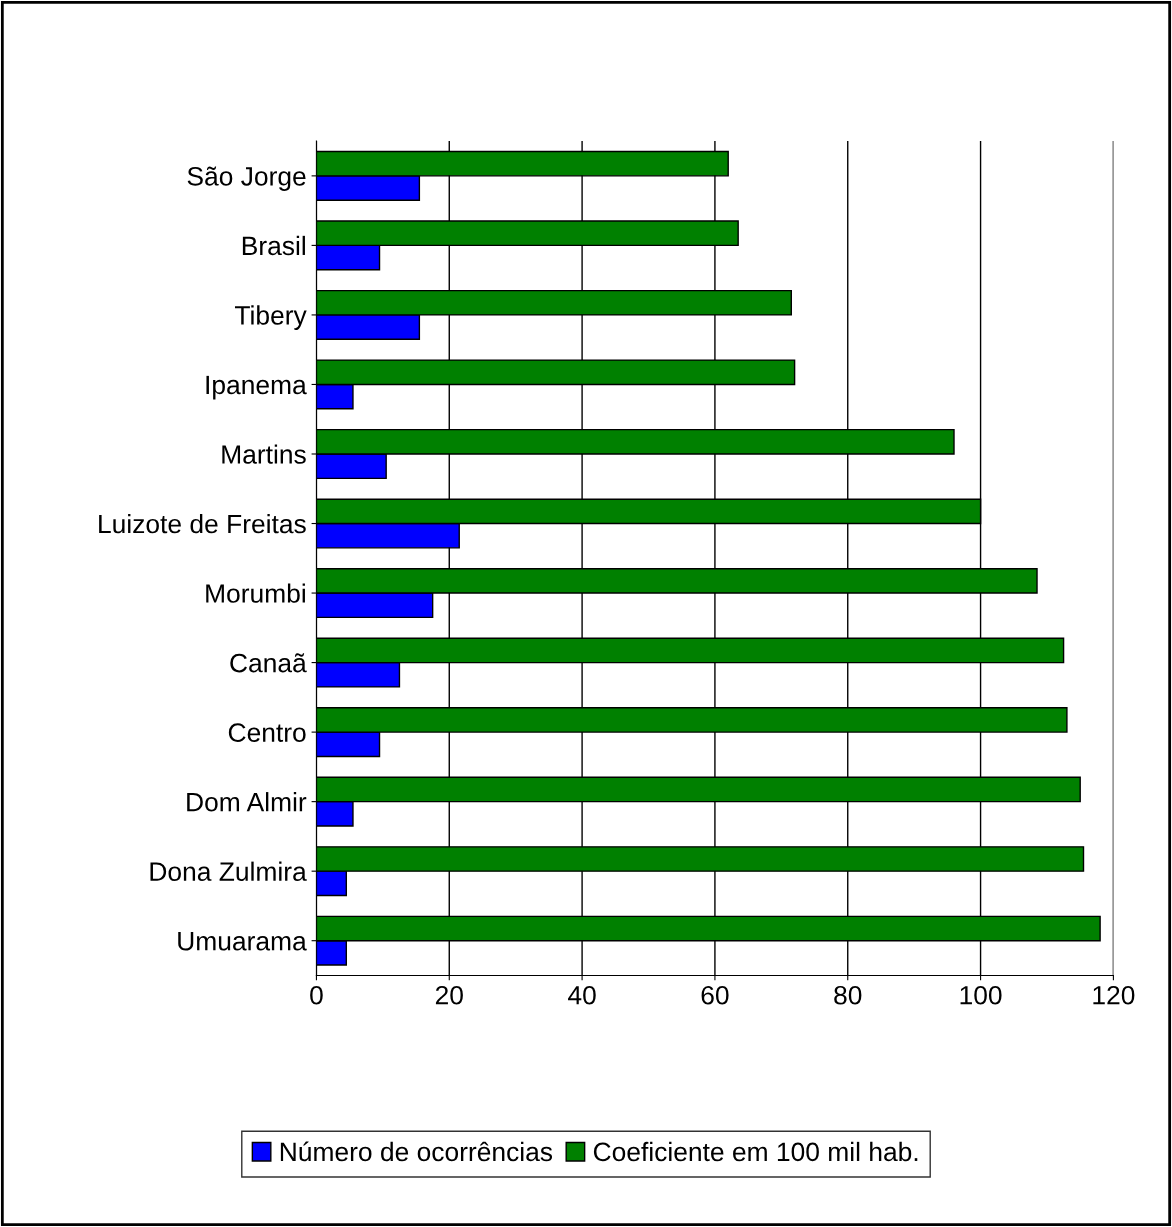 The height and width of the screenshot is (1227, 1172). I want to click on y-tick-label: Umuarama, so click(242, 941).